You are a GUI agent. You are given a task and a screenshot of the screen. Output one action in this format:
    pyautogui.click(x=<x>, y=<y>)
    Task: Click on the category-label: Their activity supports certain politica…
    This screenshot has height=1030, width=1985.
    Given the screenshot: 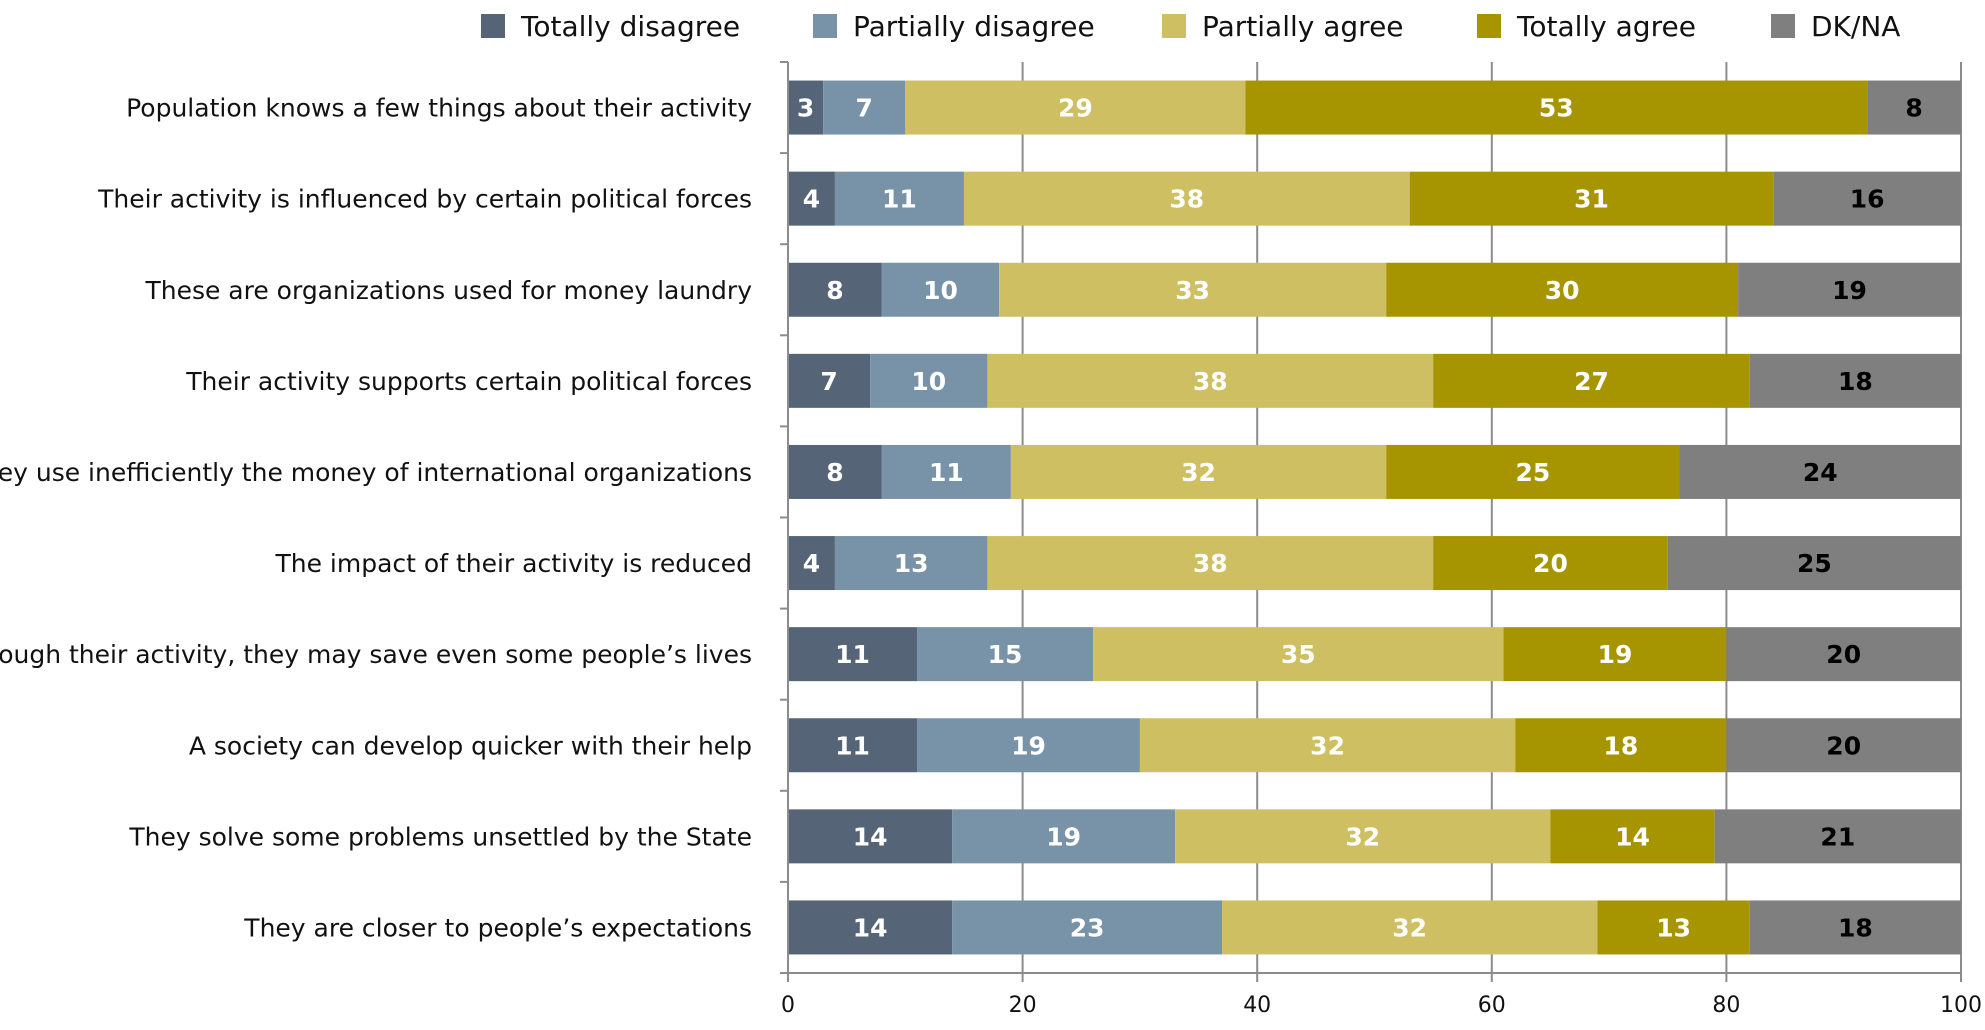 What is the action you would take?
    pyautogui.click(x=468, y=381)
    